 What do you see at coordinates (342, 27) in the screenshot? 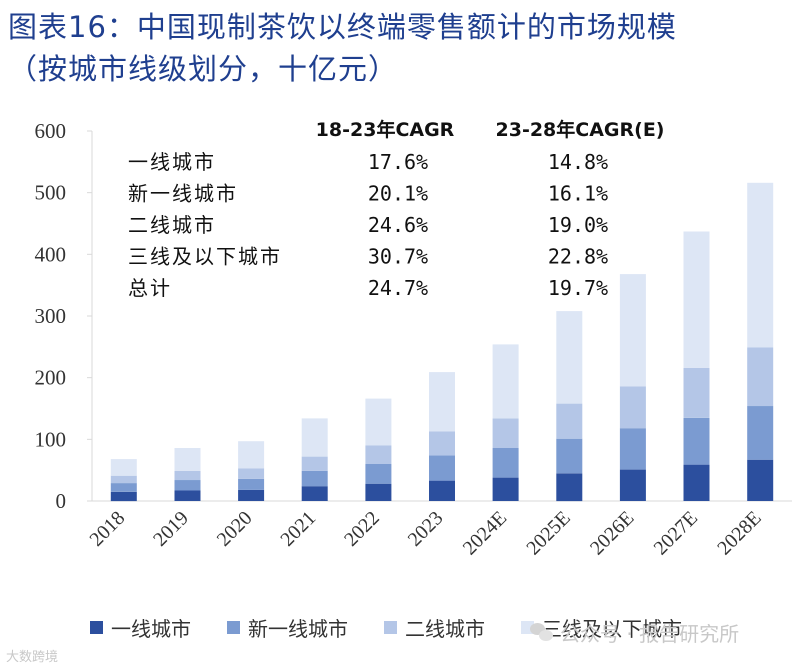
I see `chart-title-line-1: 图表16：中国现制茶饮以终端零售额计的市场规模` at bounding box center [342, 27].